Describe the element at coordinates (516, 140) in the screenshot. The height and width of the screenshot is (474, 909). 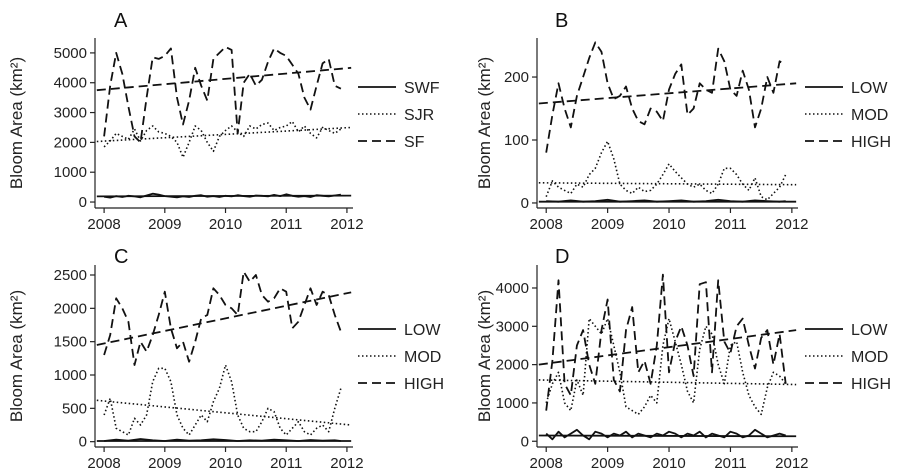
I see `y-tick-label: 100` at that location.